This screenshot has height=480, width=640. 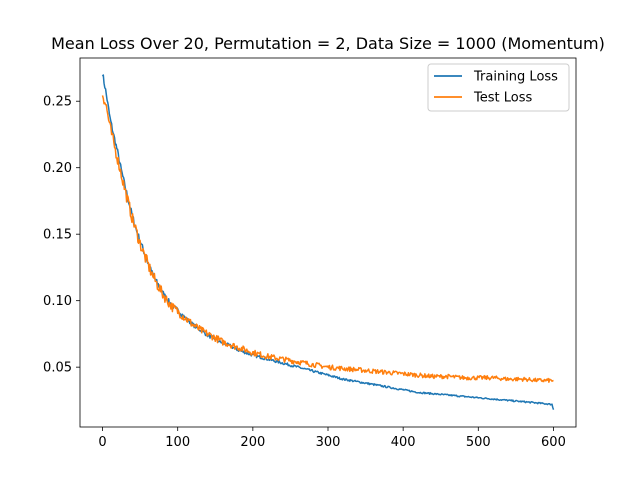 I want to click on legend: Training Loss Test Loss, so click(x=498, y=87).